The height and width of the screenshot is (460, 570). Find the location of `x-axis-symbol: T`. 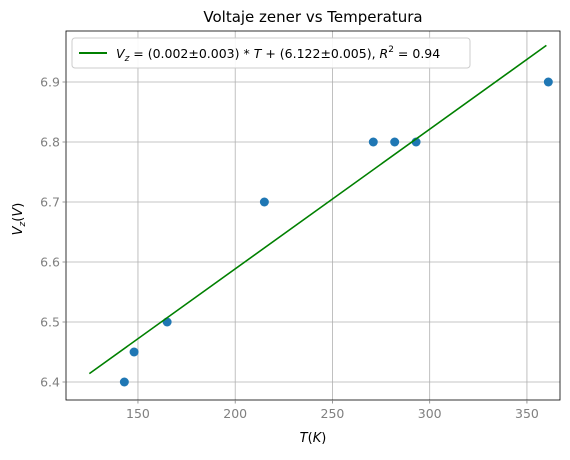

x-axis-symbol: T is located at coordinates (304, 438).